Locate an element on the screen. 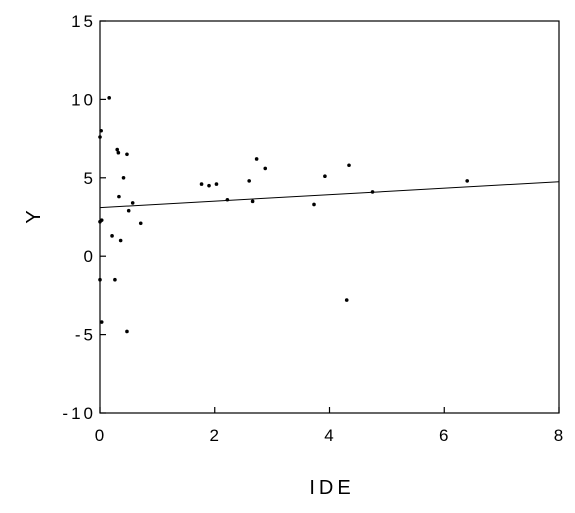 This screenshot has height=513, width=575. y-tick-label: -10 is located at coordinates (79, 413).